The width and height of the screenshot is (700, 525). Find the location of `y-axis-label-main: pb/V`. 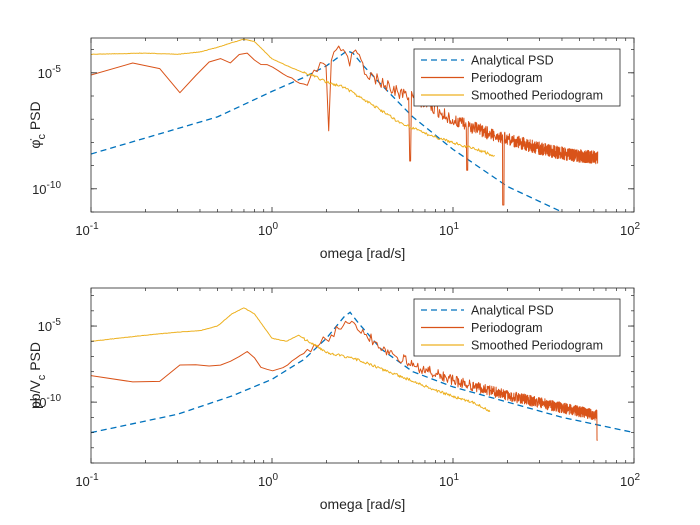

y-axis-label-main: pb/V is located at coordinates (35, 394).